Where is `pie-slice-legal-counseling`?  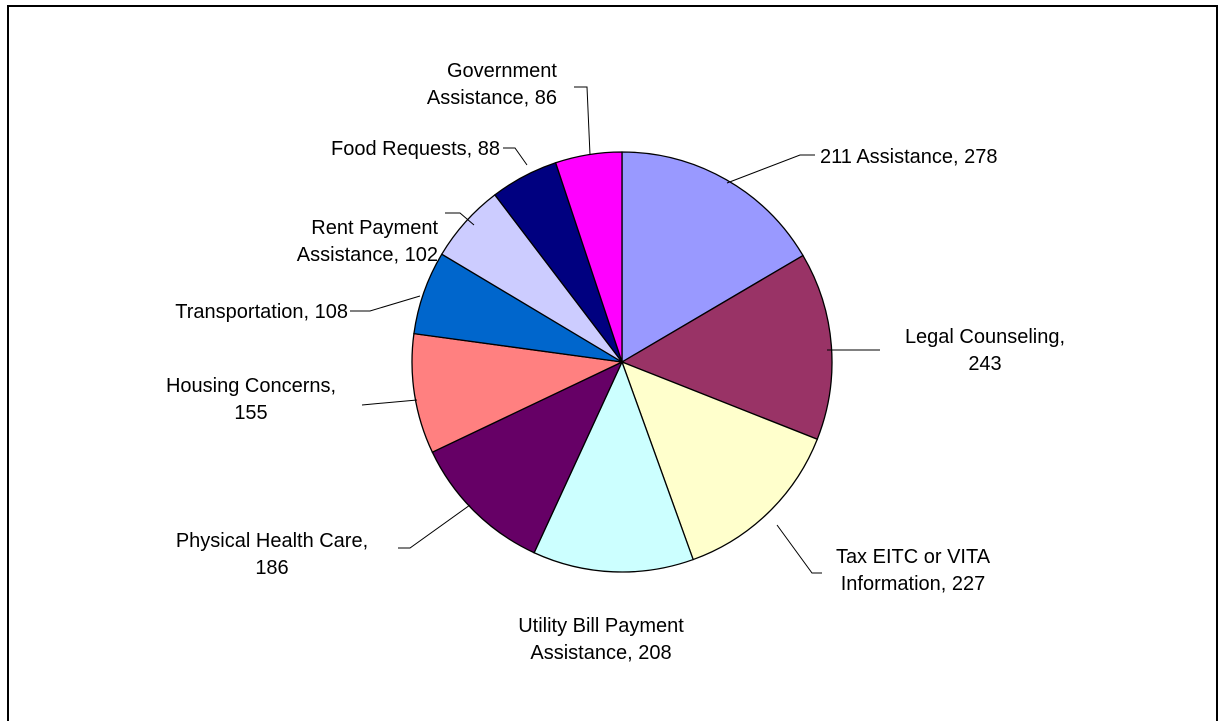 pie-slice-legal-counseling is located at coordinates (726, 347).